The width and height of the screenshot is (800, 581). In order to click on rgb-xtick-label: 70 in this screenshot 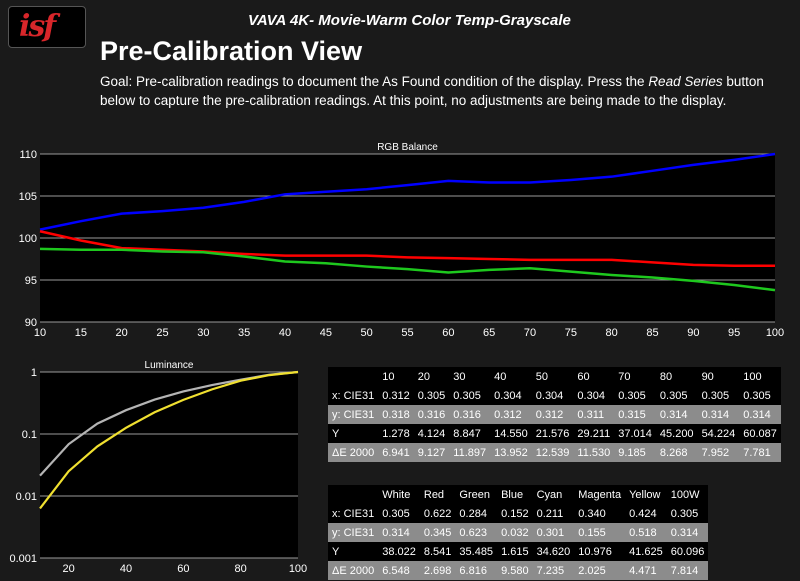, I will do `click(530, 333)`.